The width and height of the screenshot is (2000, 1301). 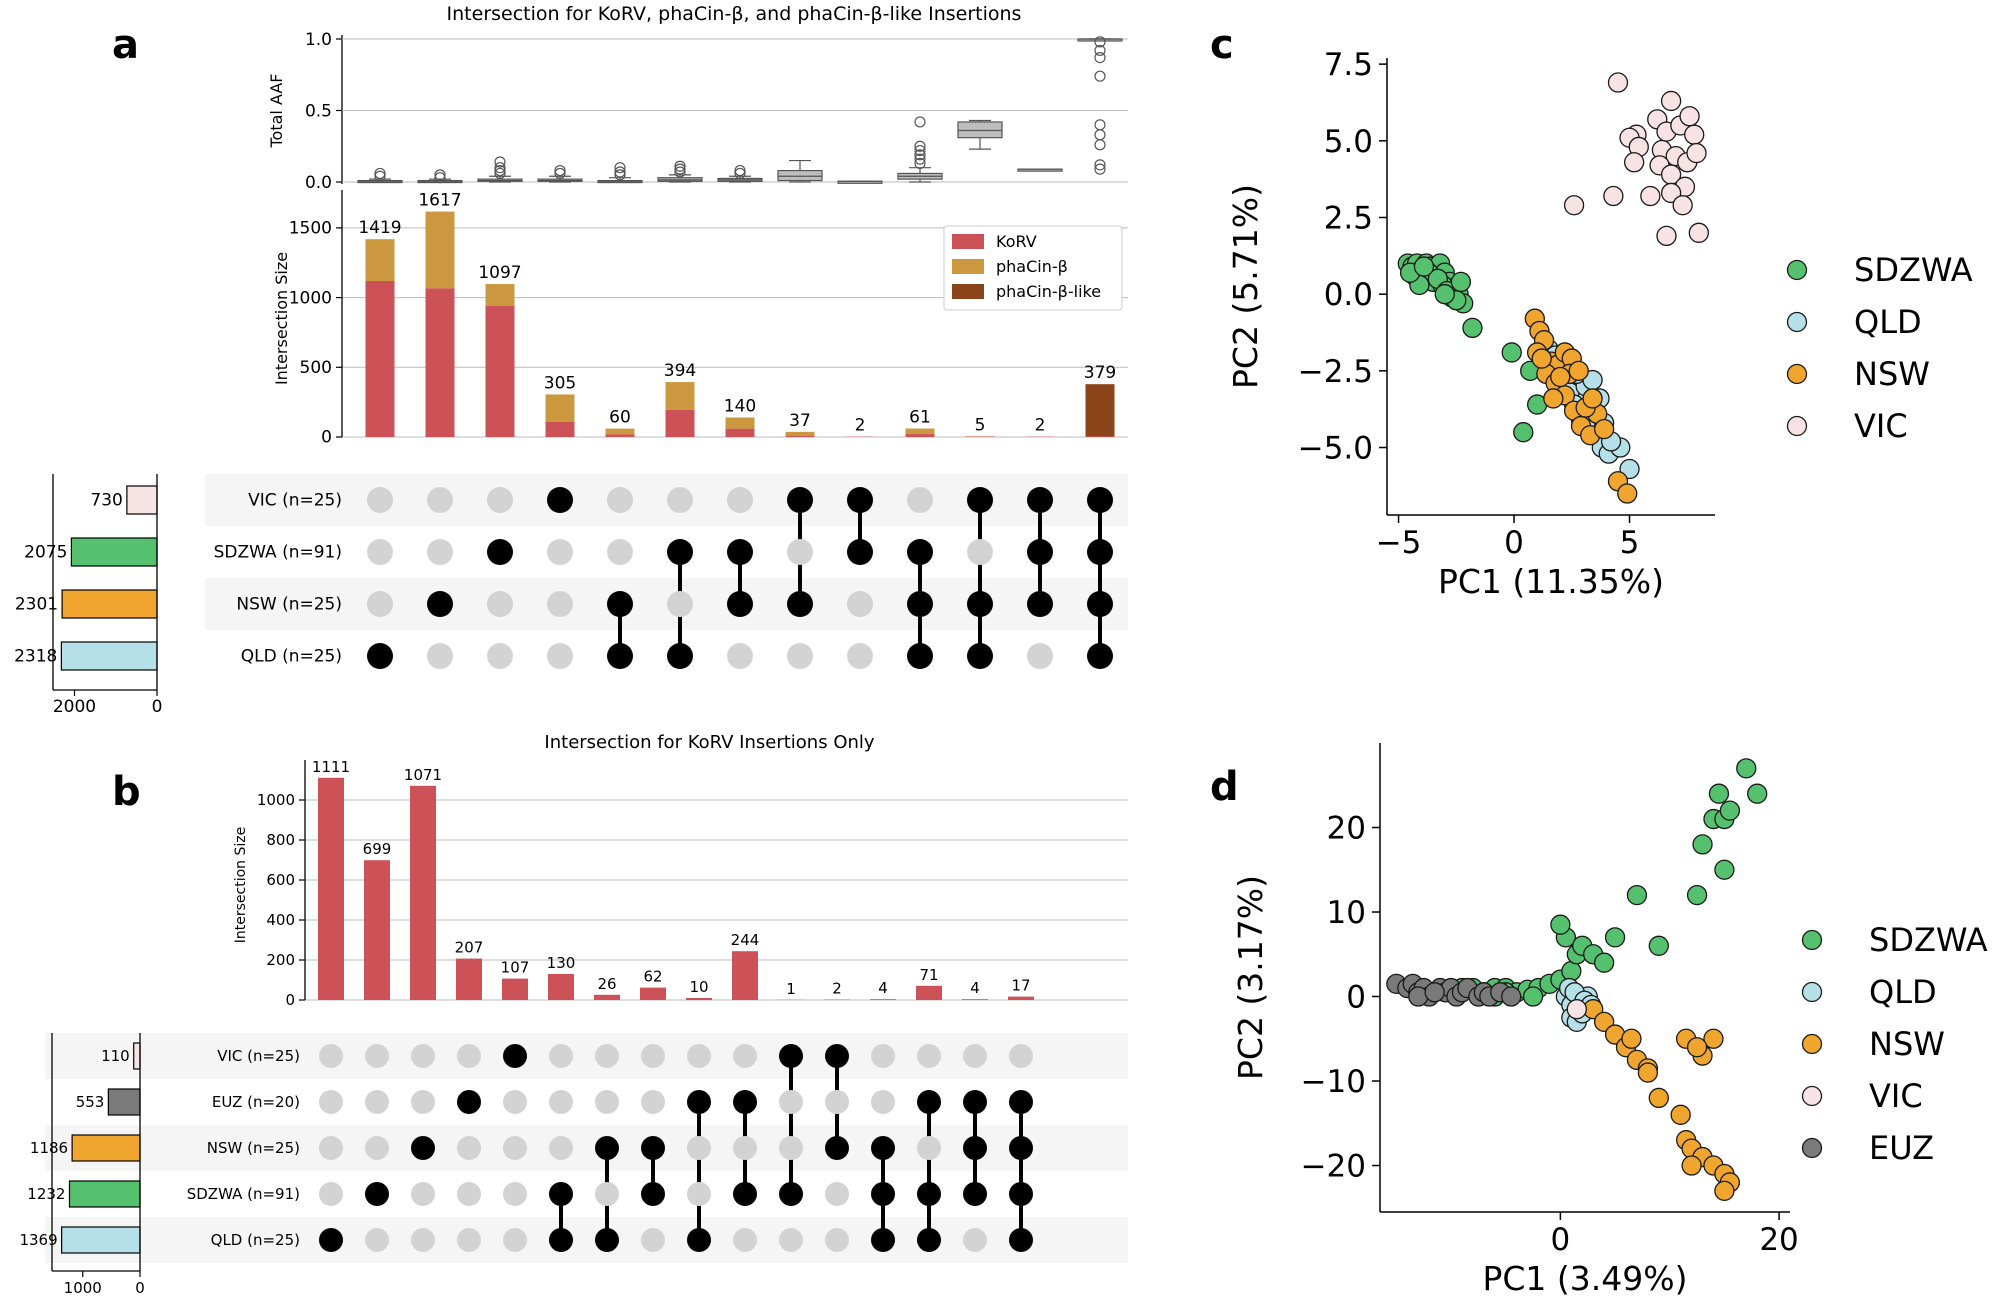 What do you see at coordinates (379, 228) in the screenshot?
I see `bar-value-label: 1419` at bounding box center [379, 228].